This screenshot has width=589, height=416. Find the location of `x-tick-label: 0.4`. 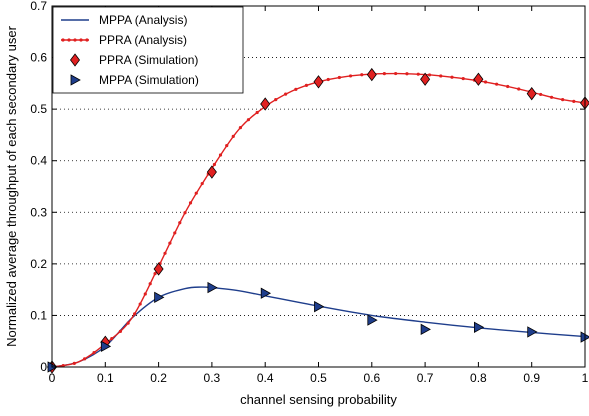

x-tick-label: 0.4 is located at coordinates (265, 378).